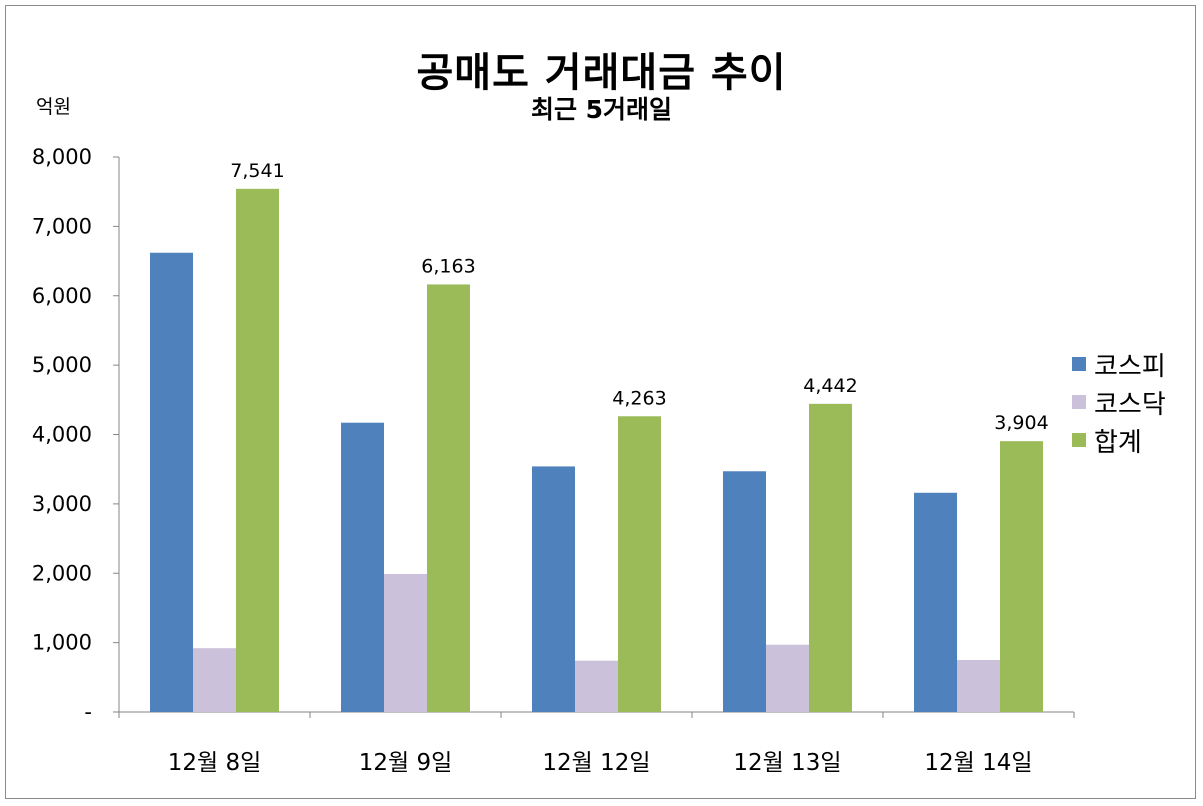 Image resolution: width=1203 pixels, height=806 pixels. I want to click on data-label: 3,904, so click(1021, 423).